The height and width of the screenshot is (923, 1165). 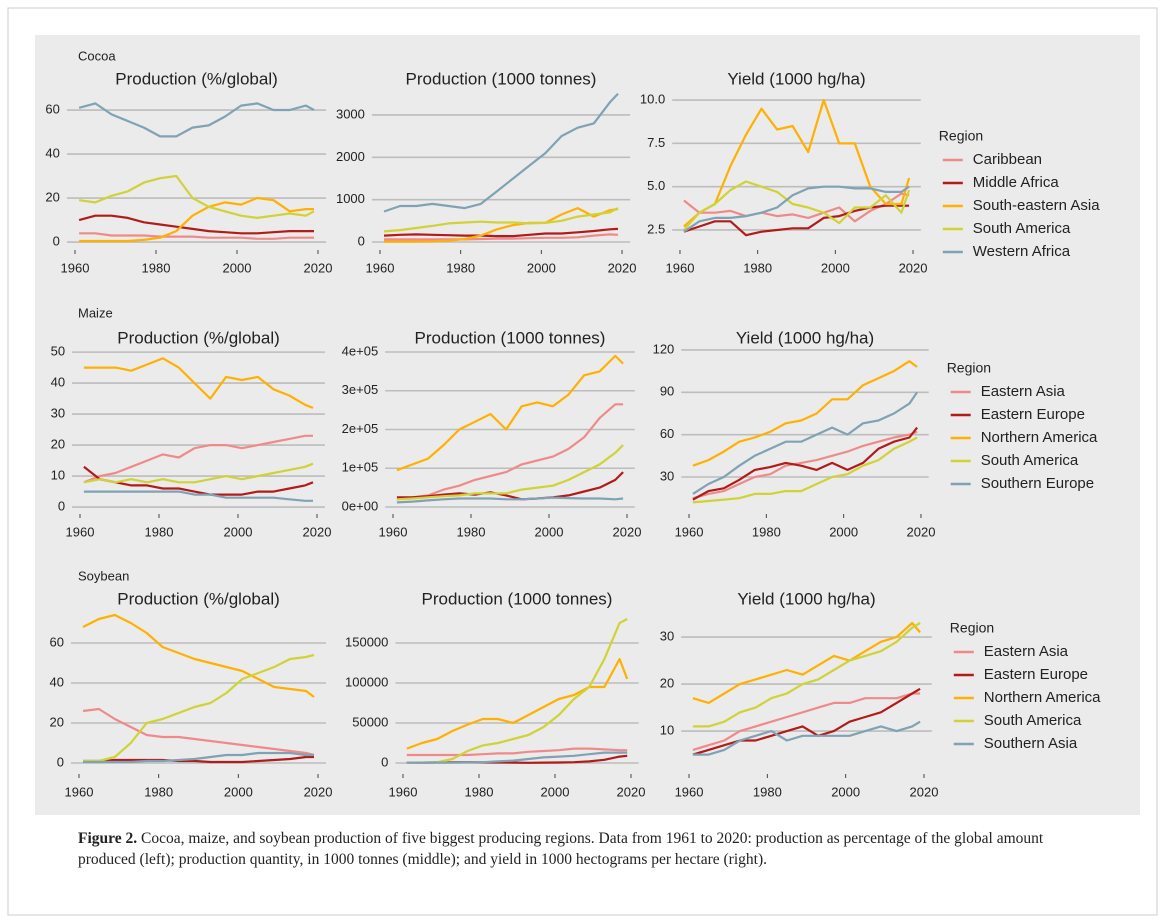 What do you see at coordinates (1039, 437) in the screenshot?
I see `legend-label: Northern America` at bounding box center [1039, 437].